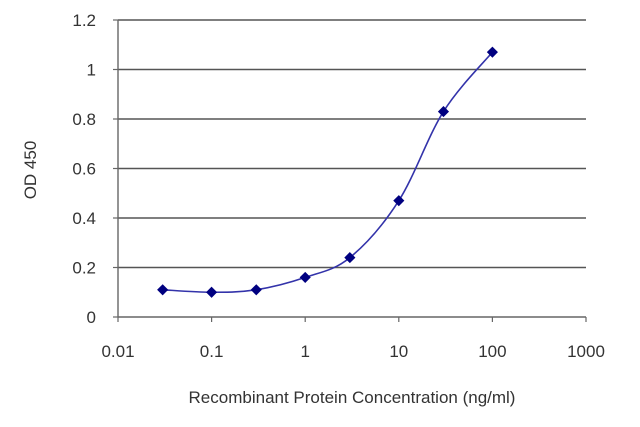 Image resolution: width=640 pixels, height=427 pixels. Describe the element at coordinates (398, 351) in the screenshot. I see `x-tick-label: 10` at that location.